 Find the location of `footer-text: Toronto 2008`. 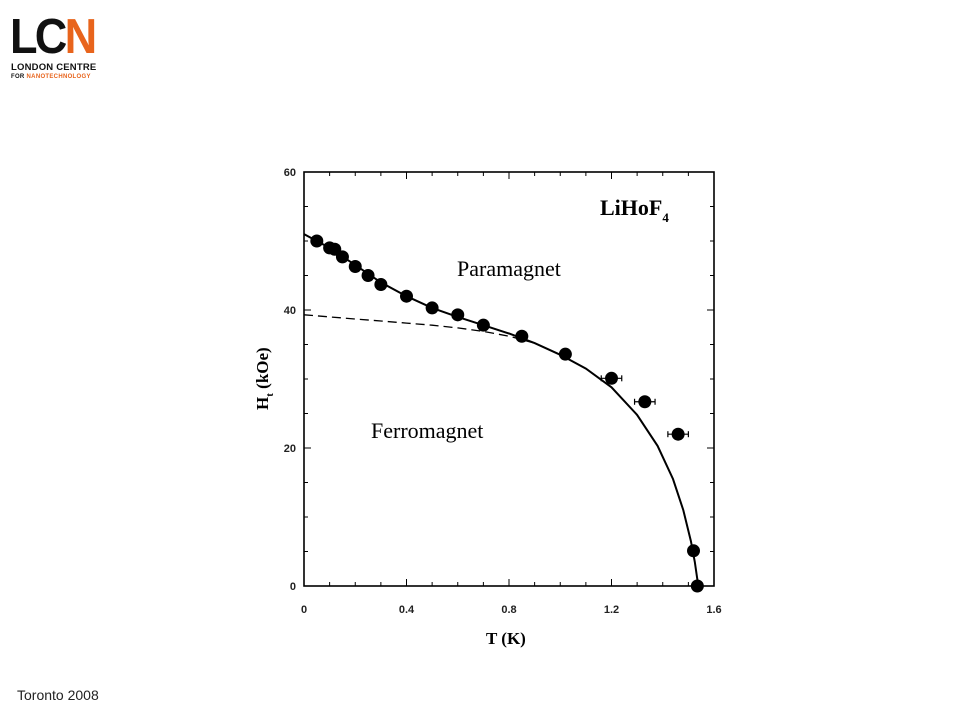

footer-text: Toronto 2008 is located at coordinates (58, 695).